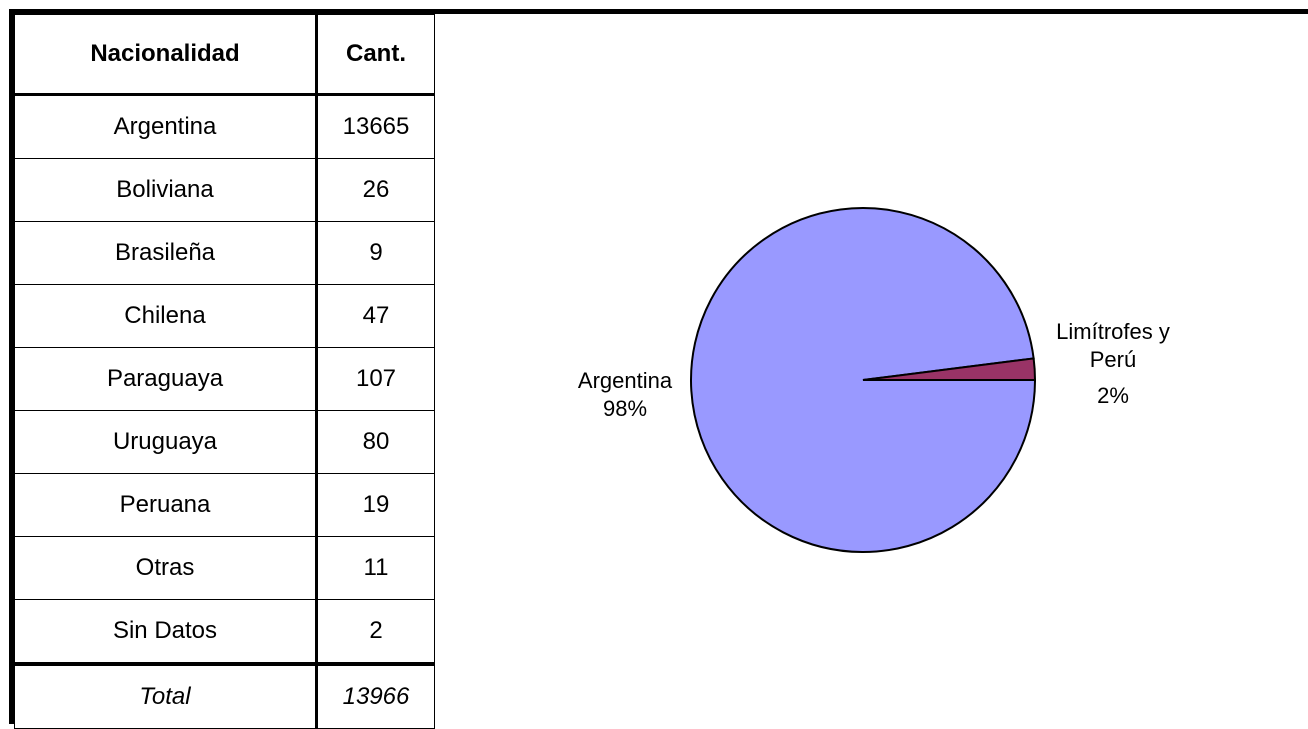 The width and height of the screenshot is (1308, 729). Describe the element at coordinates (166, 126) in the screenshot. I see `nationality-cell: Argentina` at that location.